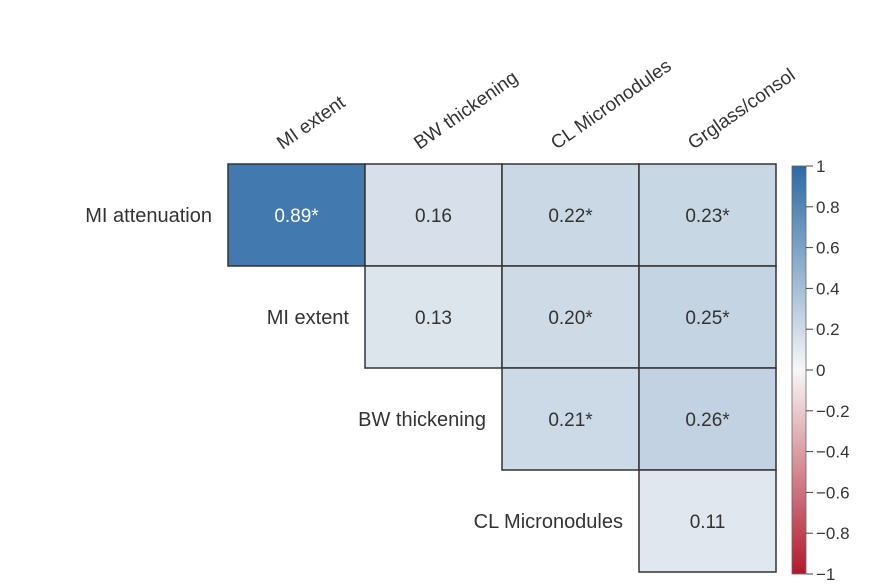  I want to click on cell-value-label: 0.22*, so click(570, 216).